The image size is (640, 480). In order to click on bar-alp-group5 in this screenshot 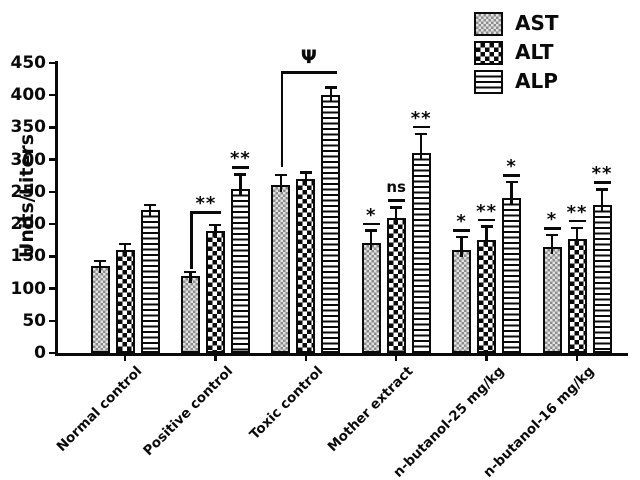, I will do `click(602, 278)`.